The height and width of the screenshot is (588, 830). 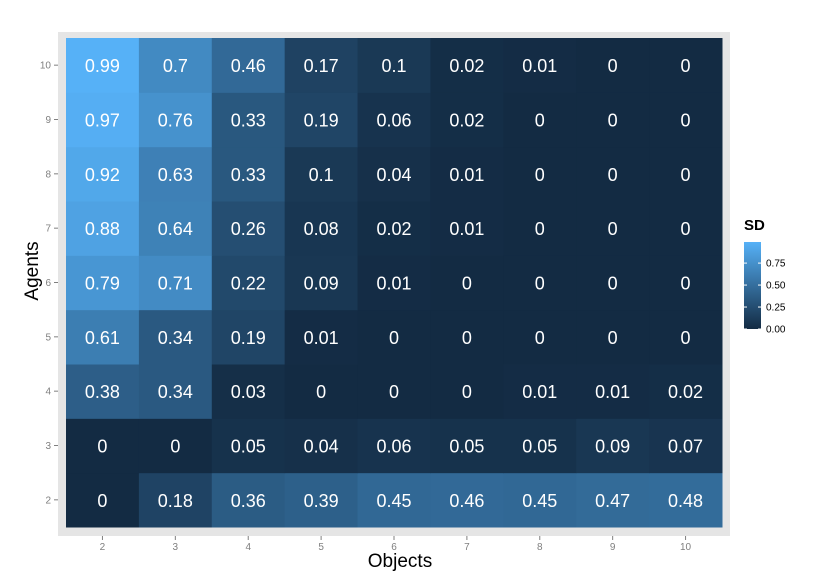 I want to click on x-tick-label: 10, so click(x=686, y=547).